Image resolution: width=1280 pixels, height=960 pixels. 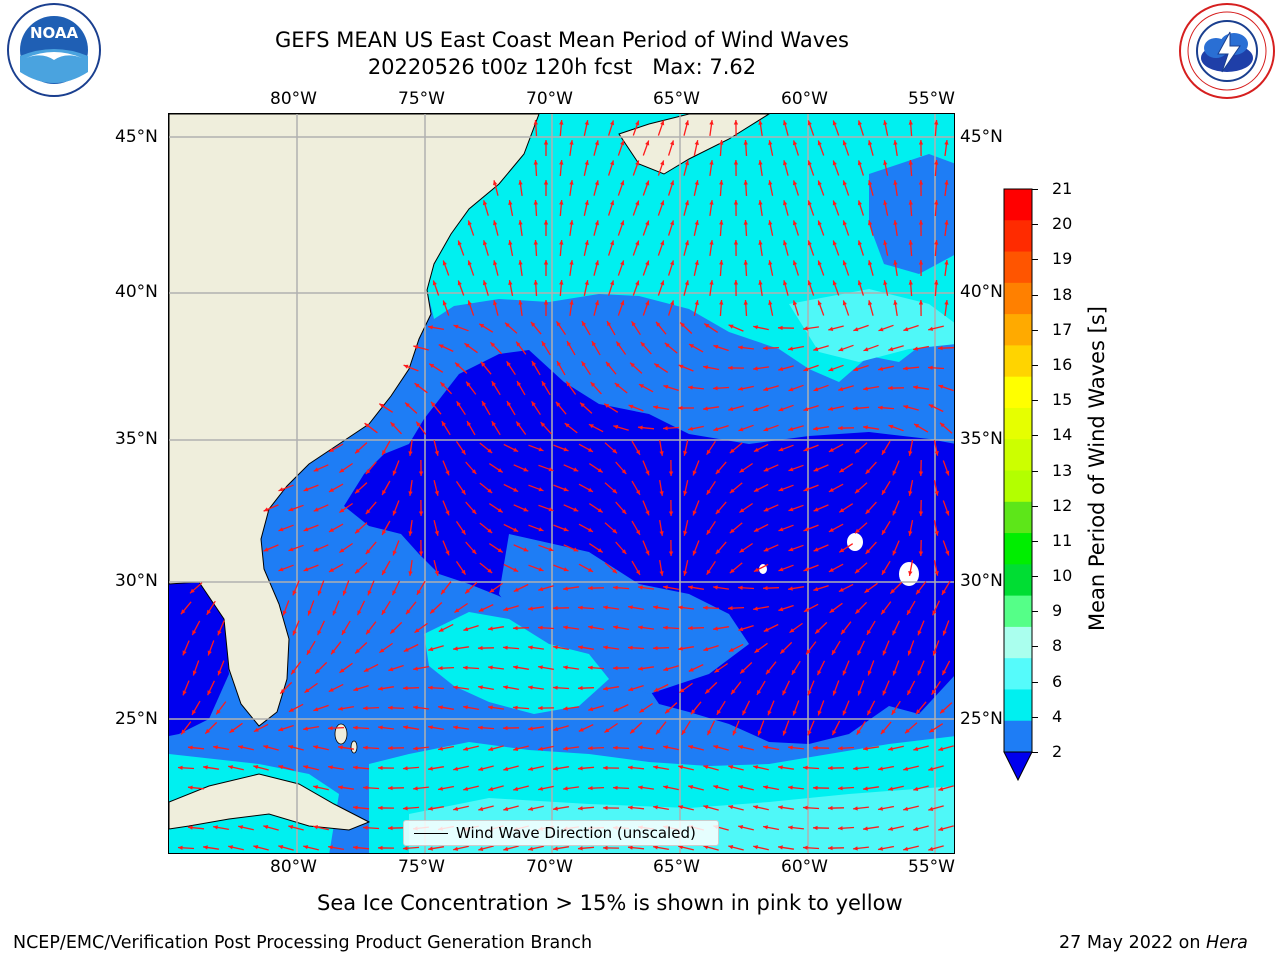 What do you see at coordinates (431, 833) in the screenshot?
I see `legend-line-swatch` at bounding box center [431, 833].